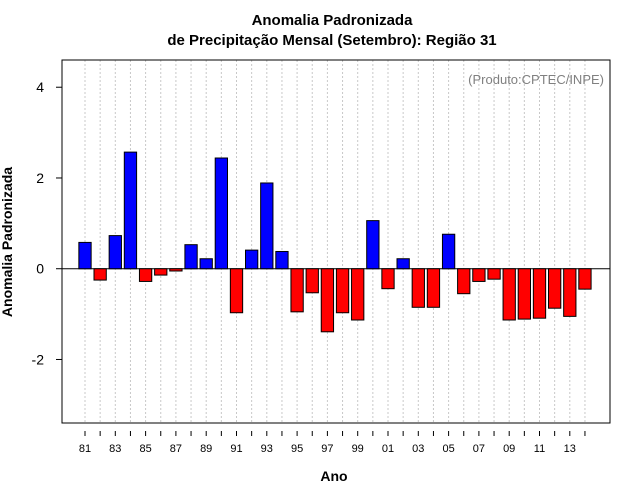  I want to click on xtick-label: 83, so click(115, 449).